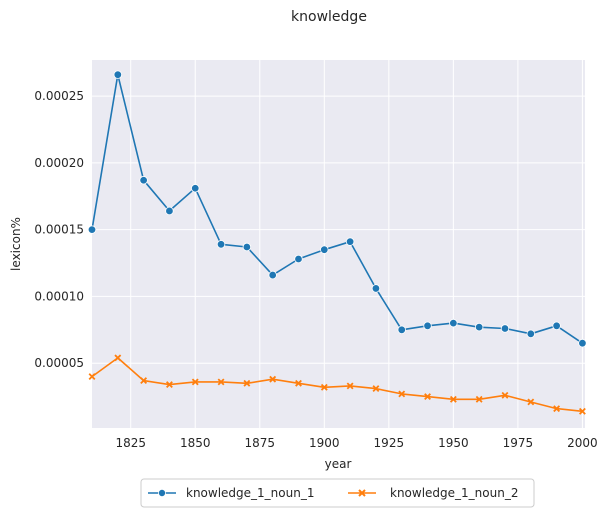  I want to click on x-tick-label: 1975, so click(518, 443).